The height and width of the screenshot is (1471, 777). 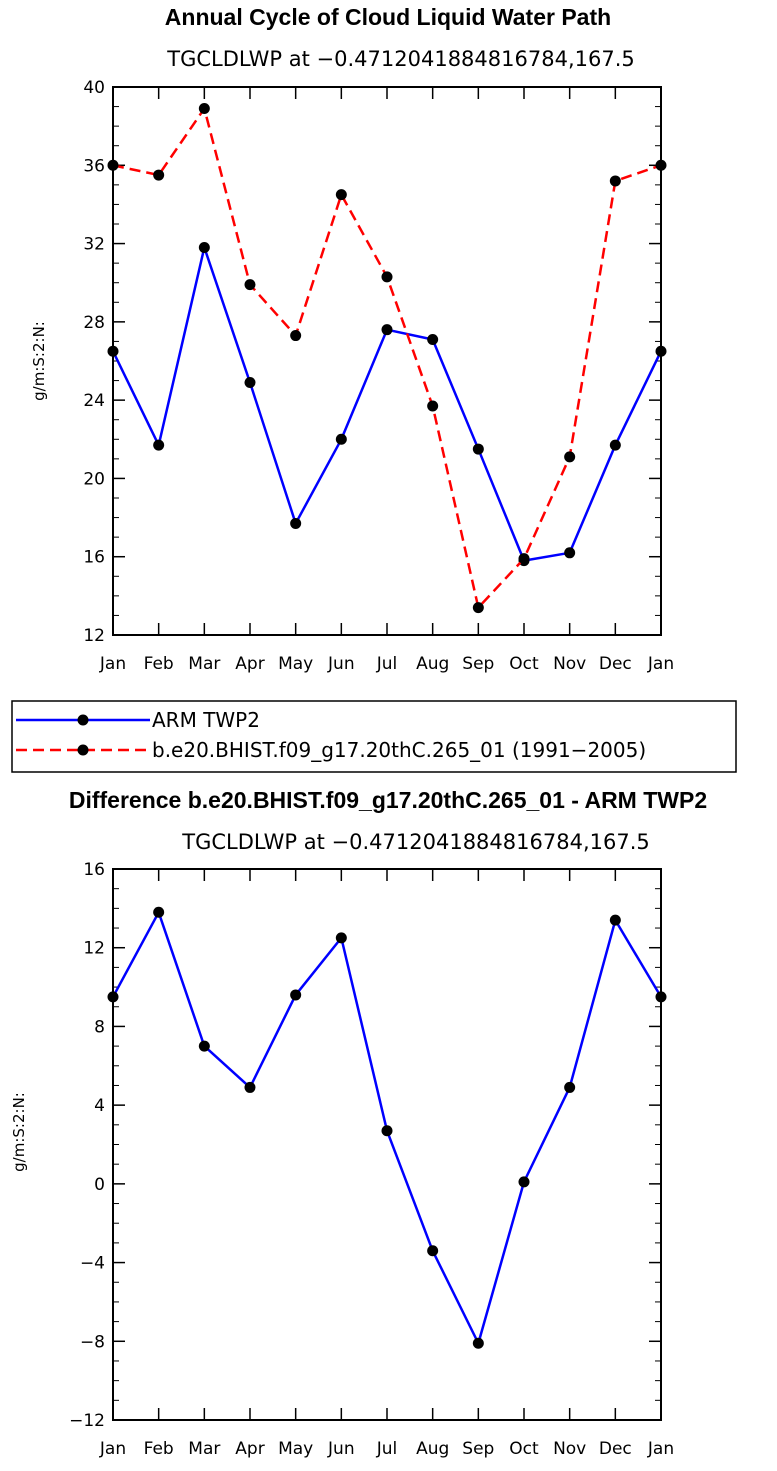 What do you see at coordinates (295, 664) in the screenshot?
I see `top-xtick-label: May` at bounding box center [295, 664].